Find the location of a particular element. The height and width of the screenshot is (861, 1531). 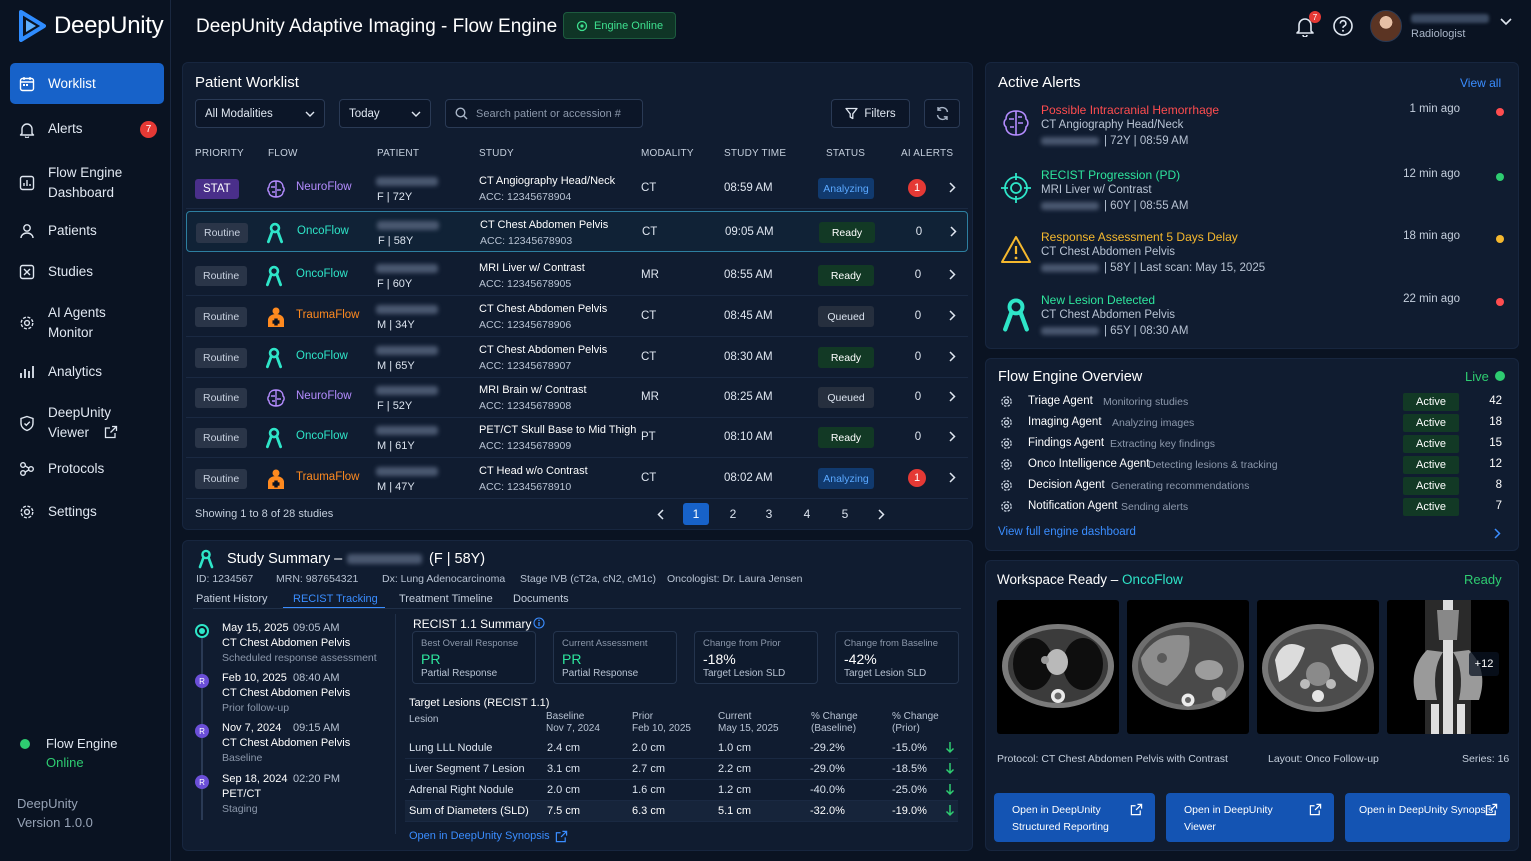

sidebar-item-worklist: Worklist is located at coordinates (87, 83).